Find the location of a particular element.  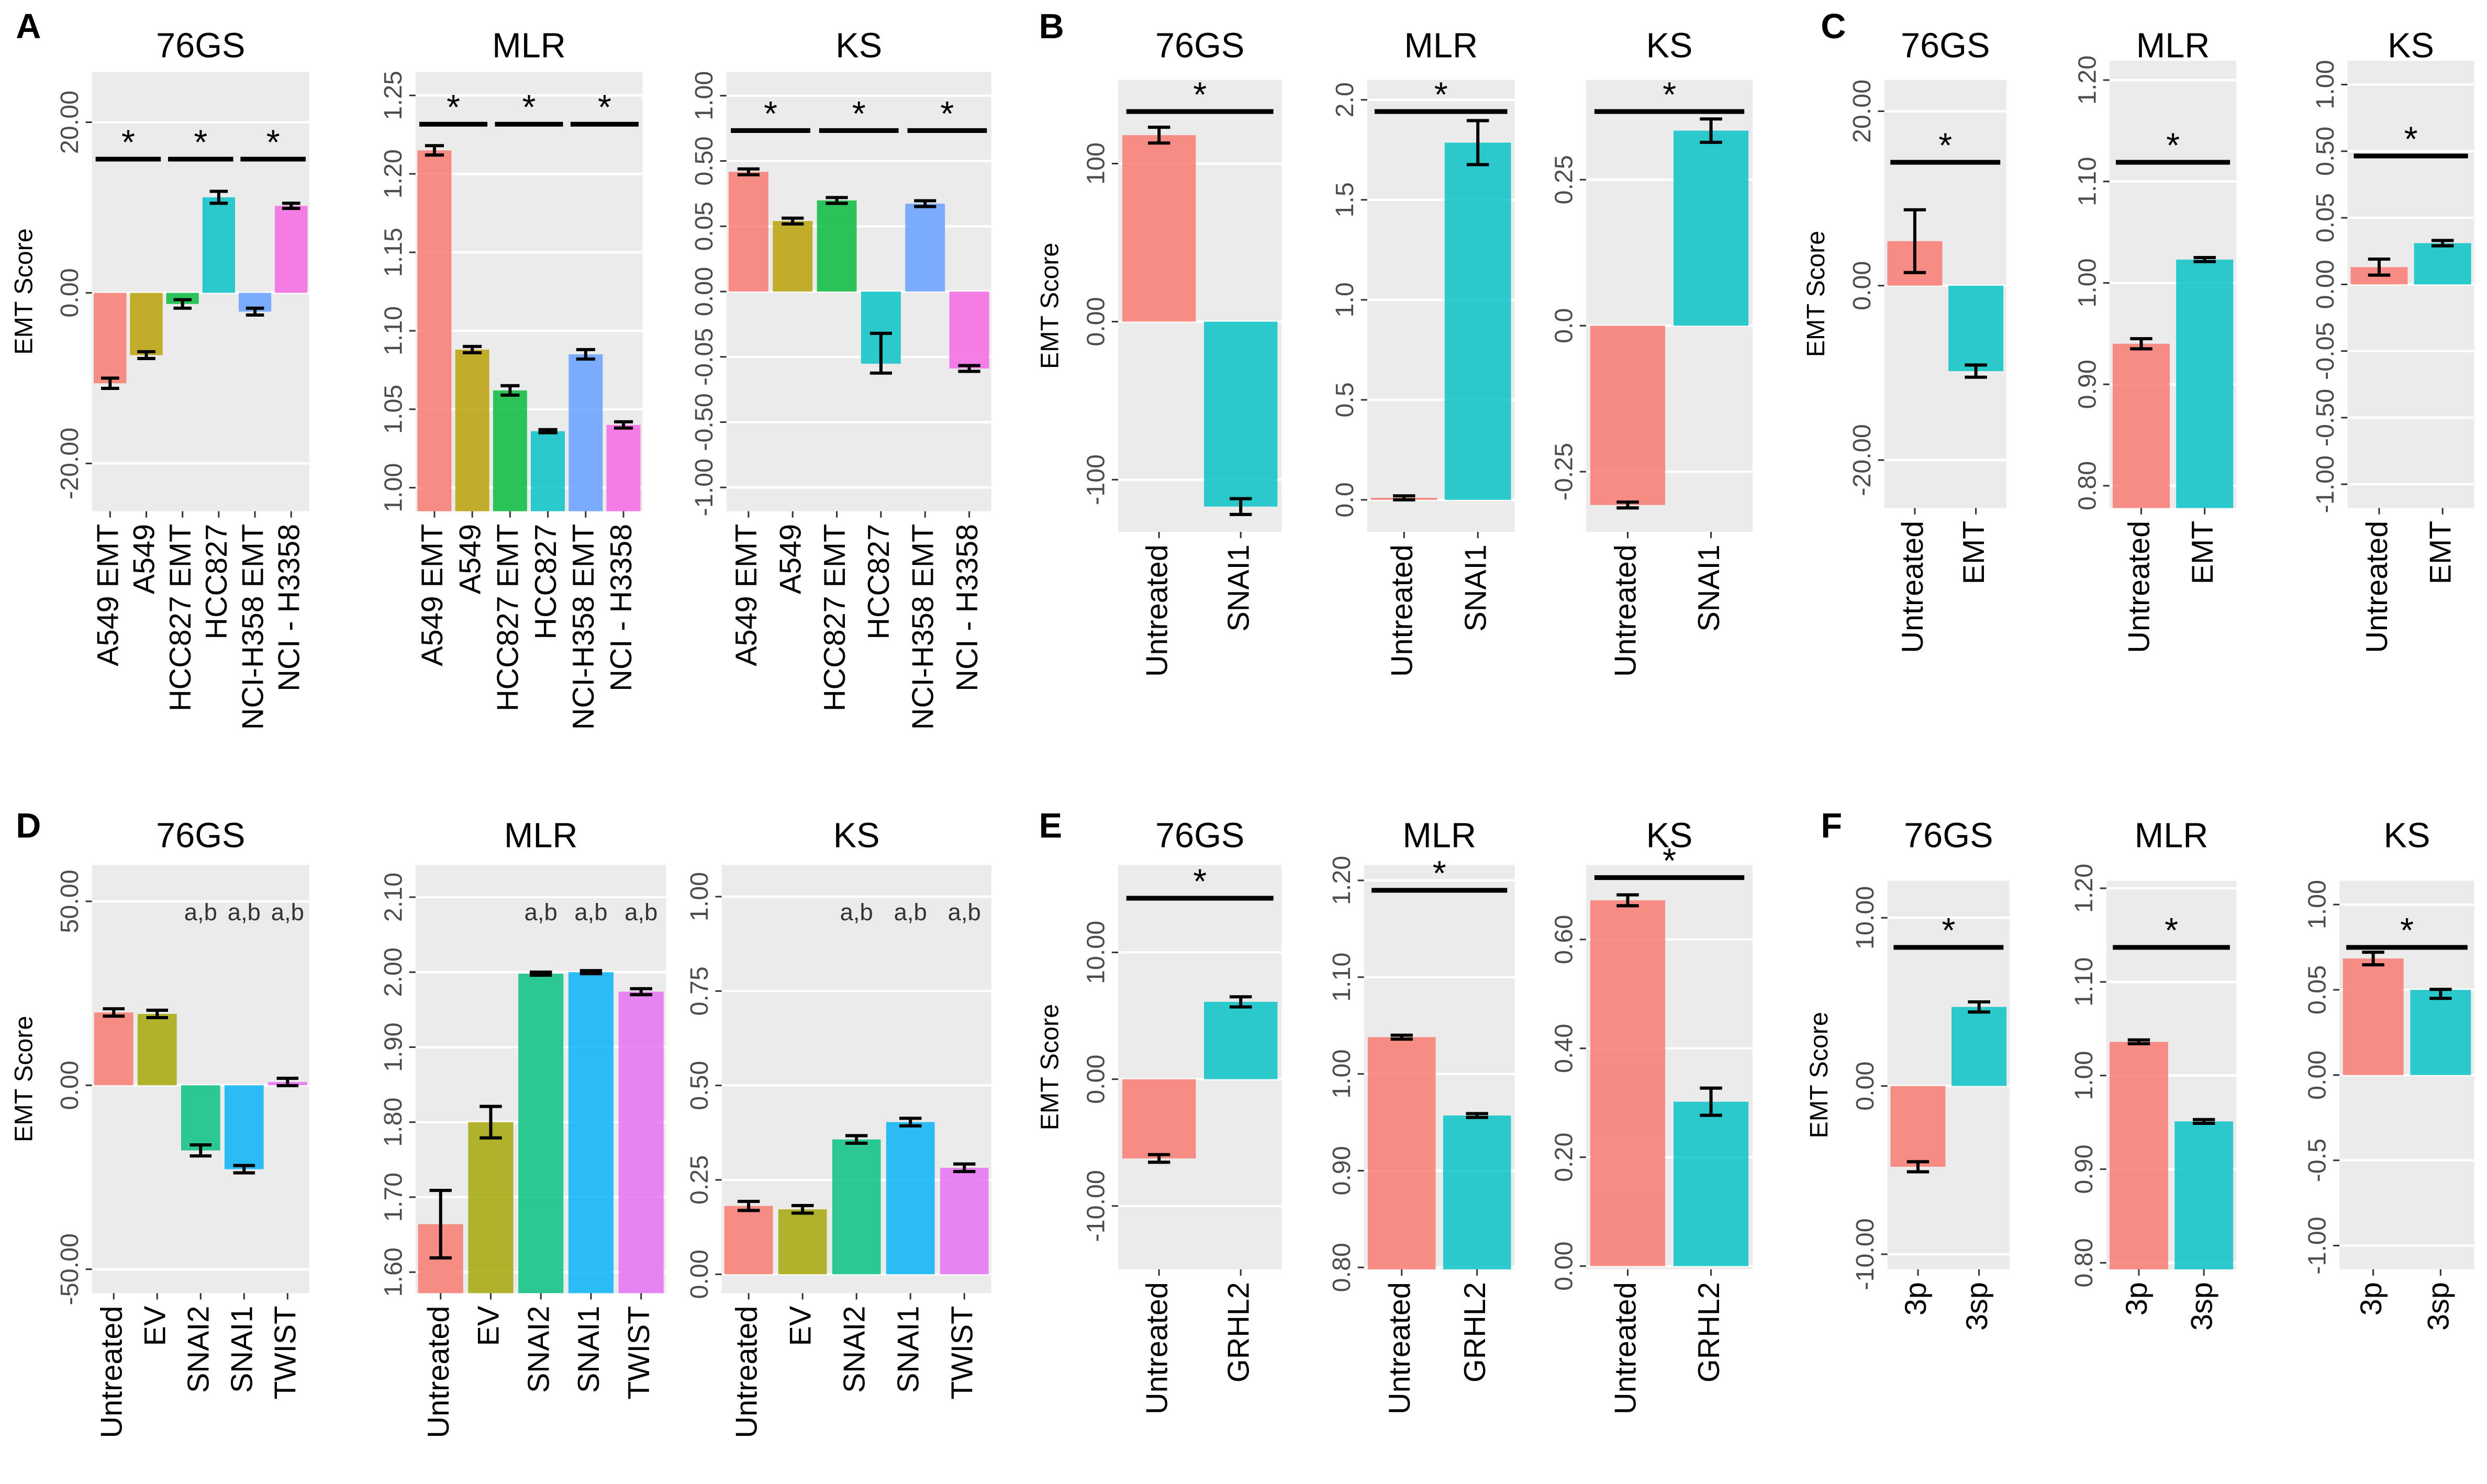

panel-letter: A is located at coordinates (29, 26).